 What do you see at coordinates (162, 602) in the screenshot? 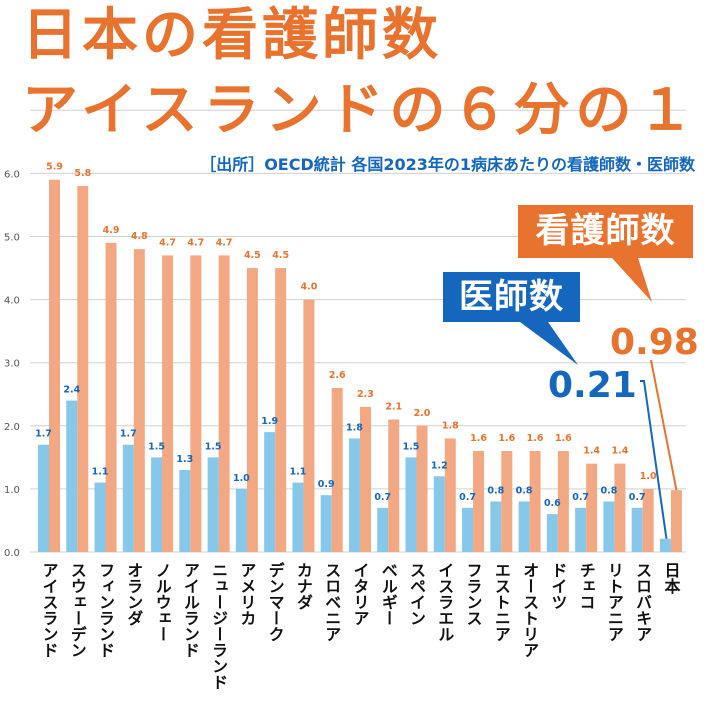
I see `x-axis-category-label: ノルウェー` at bounding box center [162, 602].